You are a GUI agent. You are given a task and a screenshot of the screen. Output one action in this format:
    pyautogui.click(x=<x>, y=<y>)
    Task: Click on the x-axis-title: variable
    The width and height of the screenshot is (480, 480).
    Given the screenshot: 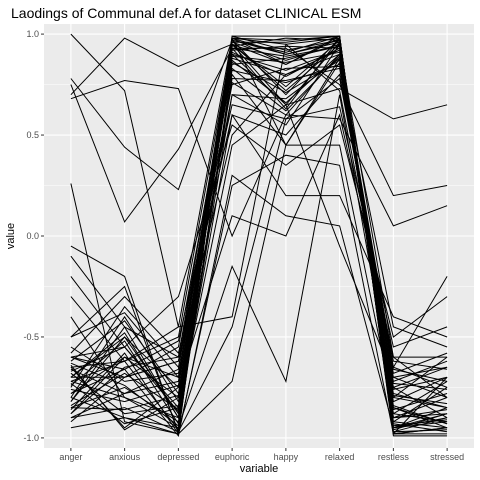 What is the action you would take?
    pyautogui.click(x=259, y=469)
    